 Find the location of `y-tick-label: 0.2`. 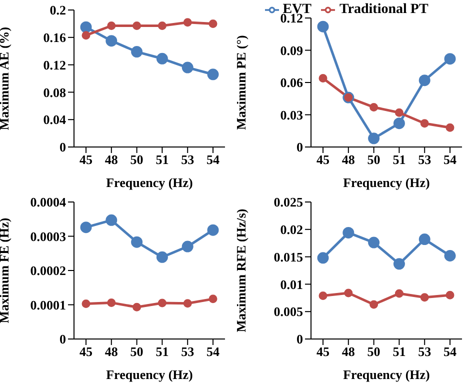

y-tick-label: 0.2 is located at coordinates (58, 10).